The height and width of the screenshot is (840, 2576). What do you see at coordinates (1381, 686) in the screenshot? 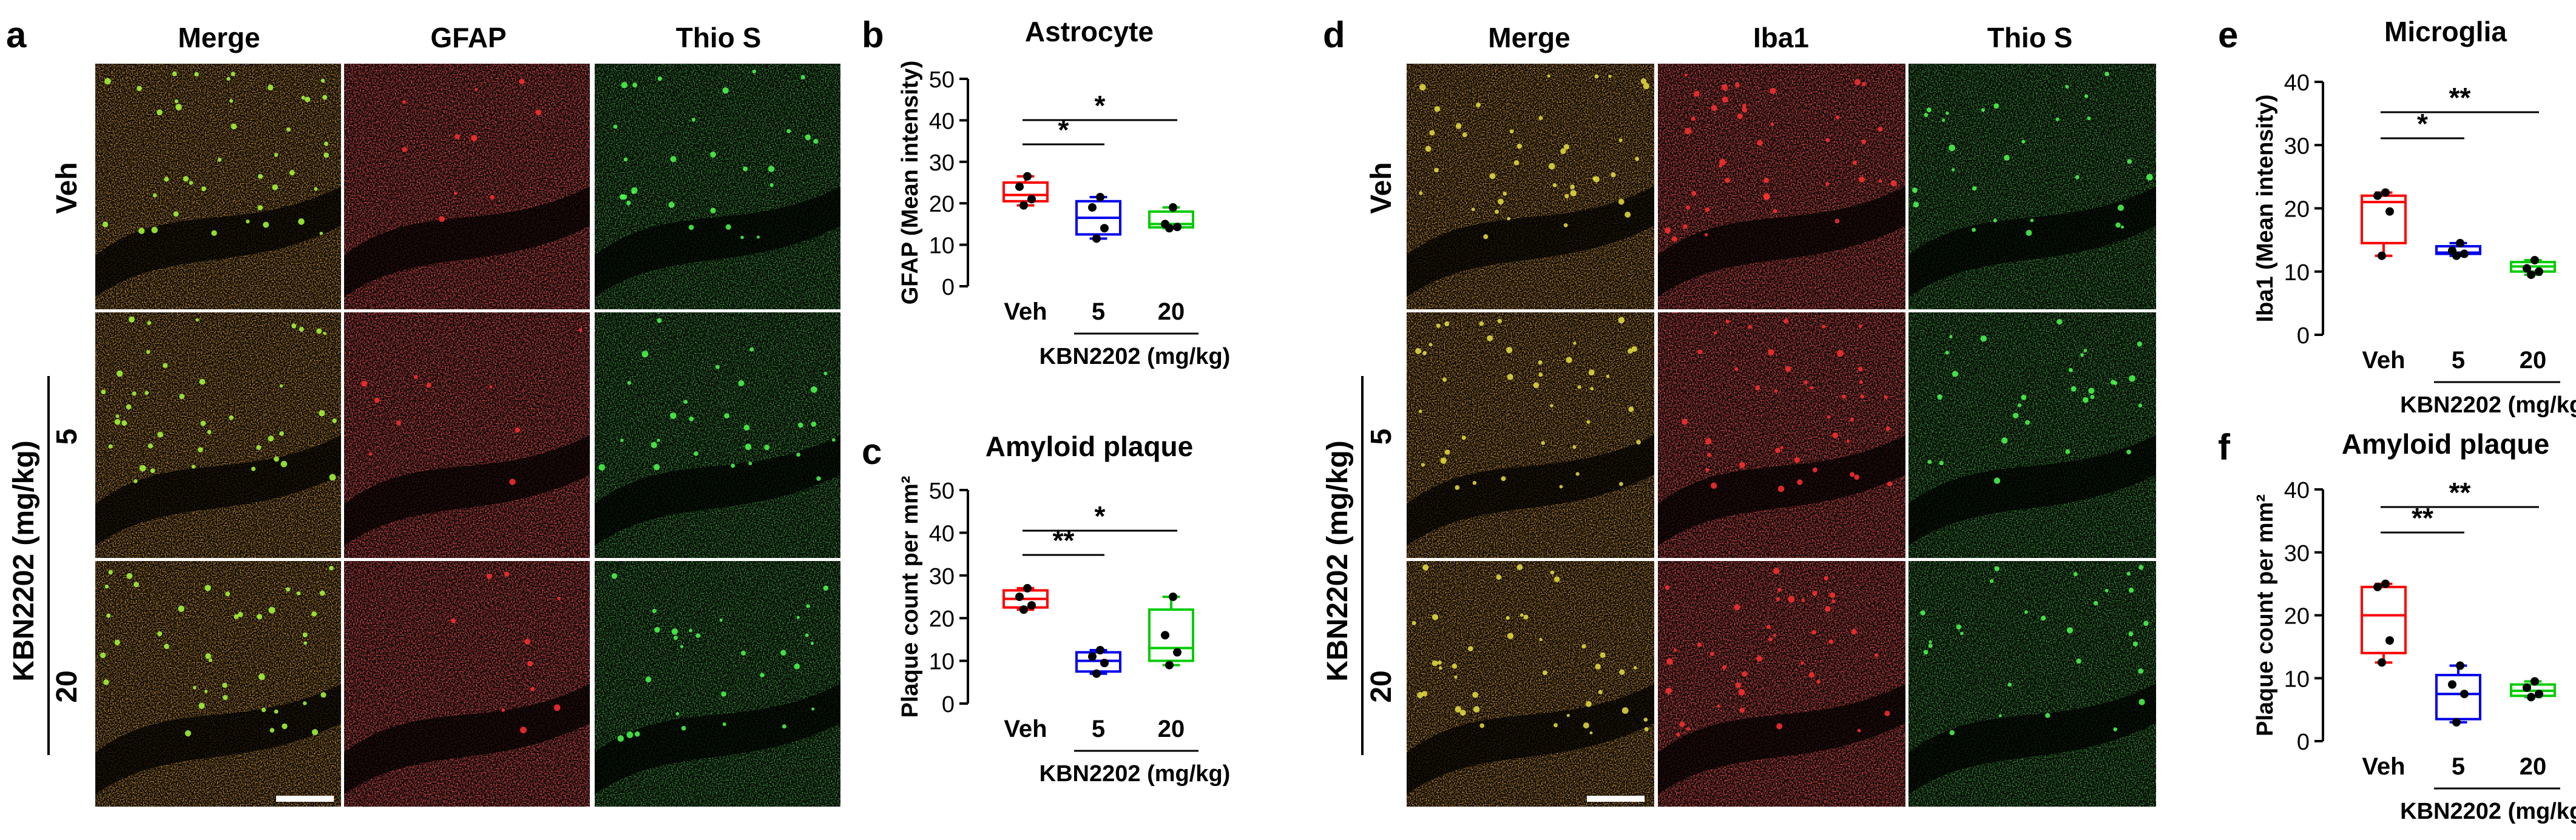
I see `row-label-20-right: 20` at bounding box center [1381, 686].